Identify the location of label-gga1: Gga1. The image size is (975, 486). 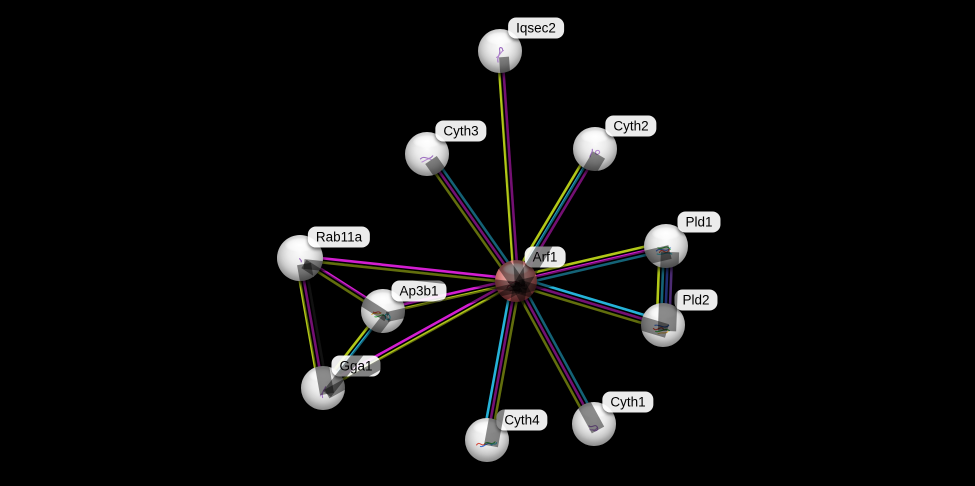
(356, 366).